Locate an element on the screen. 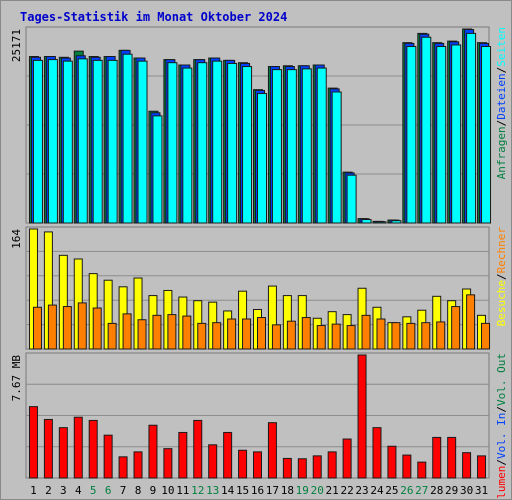 The image size is (512, 500). middle-legend: Besuche/Rechner is located at coordinates (501, 277).